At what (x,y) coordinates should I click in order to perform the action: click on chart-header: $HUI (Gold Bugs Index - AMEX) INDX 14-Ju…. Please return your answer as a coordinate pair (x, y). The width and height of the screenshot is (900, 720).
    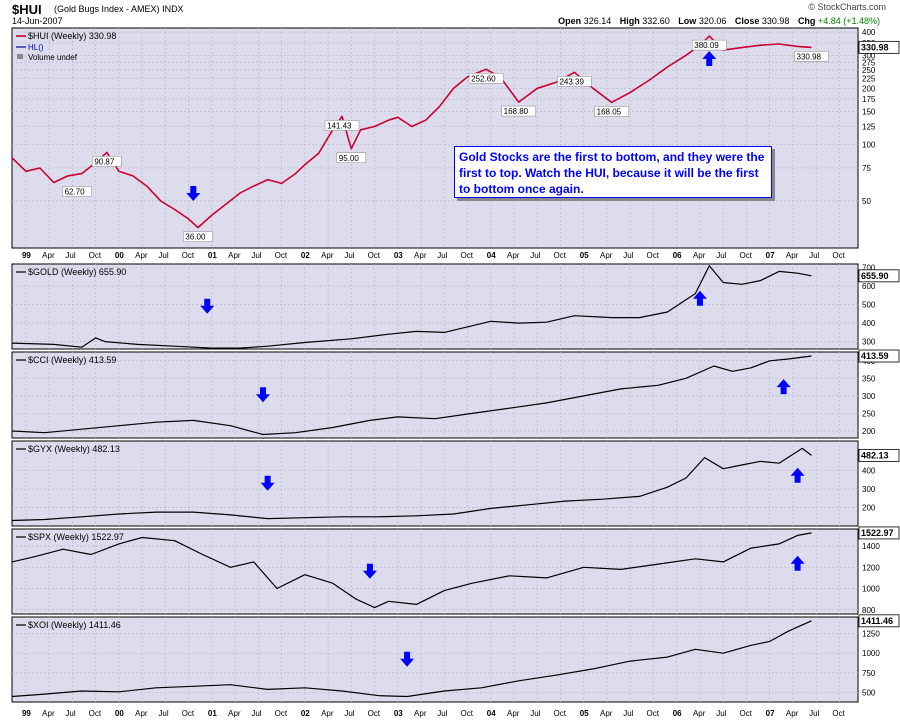
    Looking at the image, I should click on (450, 14).